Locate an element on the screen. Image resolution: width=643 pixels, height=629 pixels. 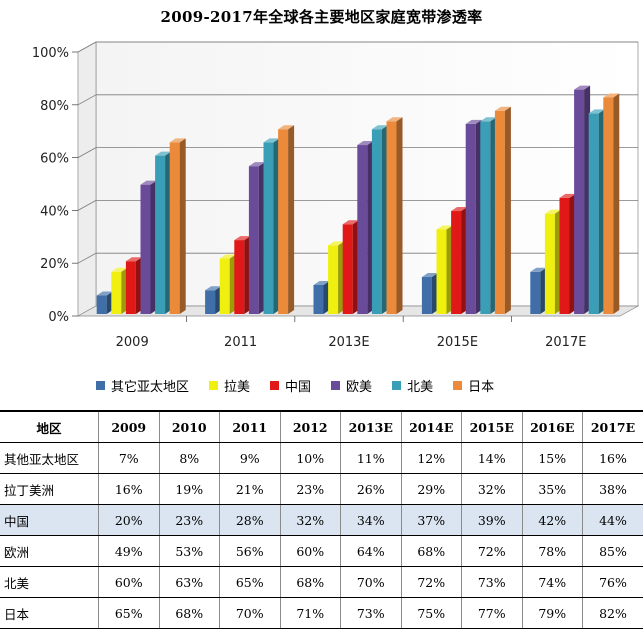
table-cell-value: 44% is located at coordinates (613, 520).